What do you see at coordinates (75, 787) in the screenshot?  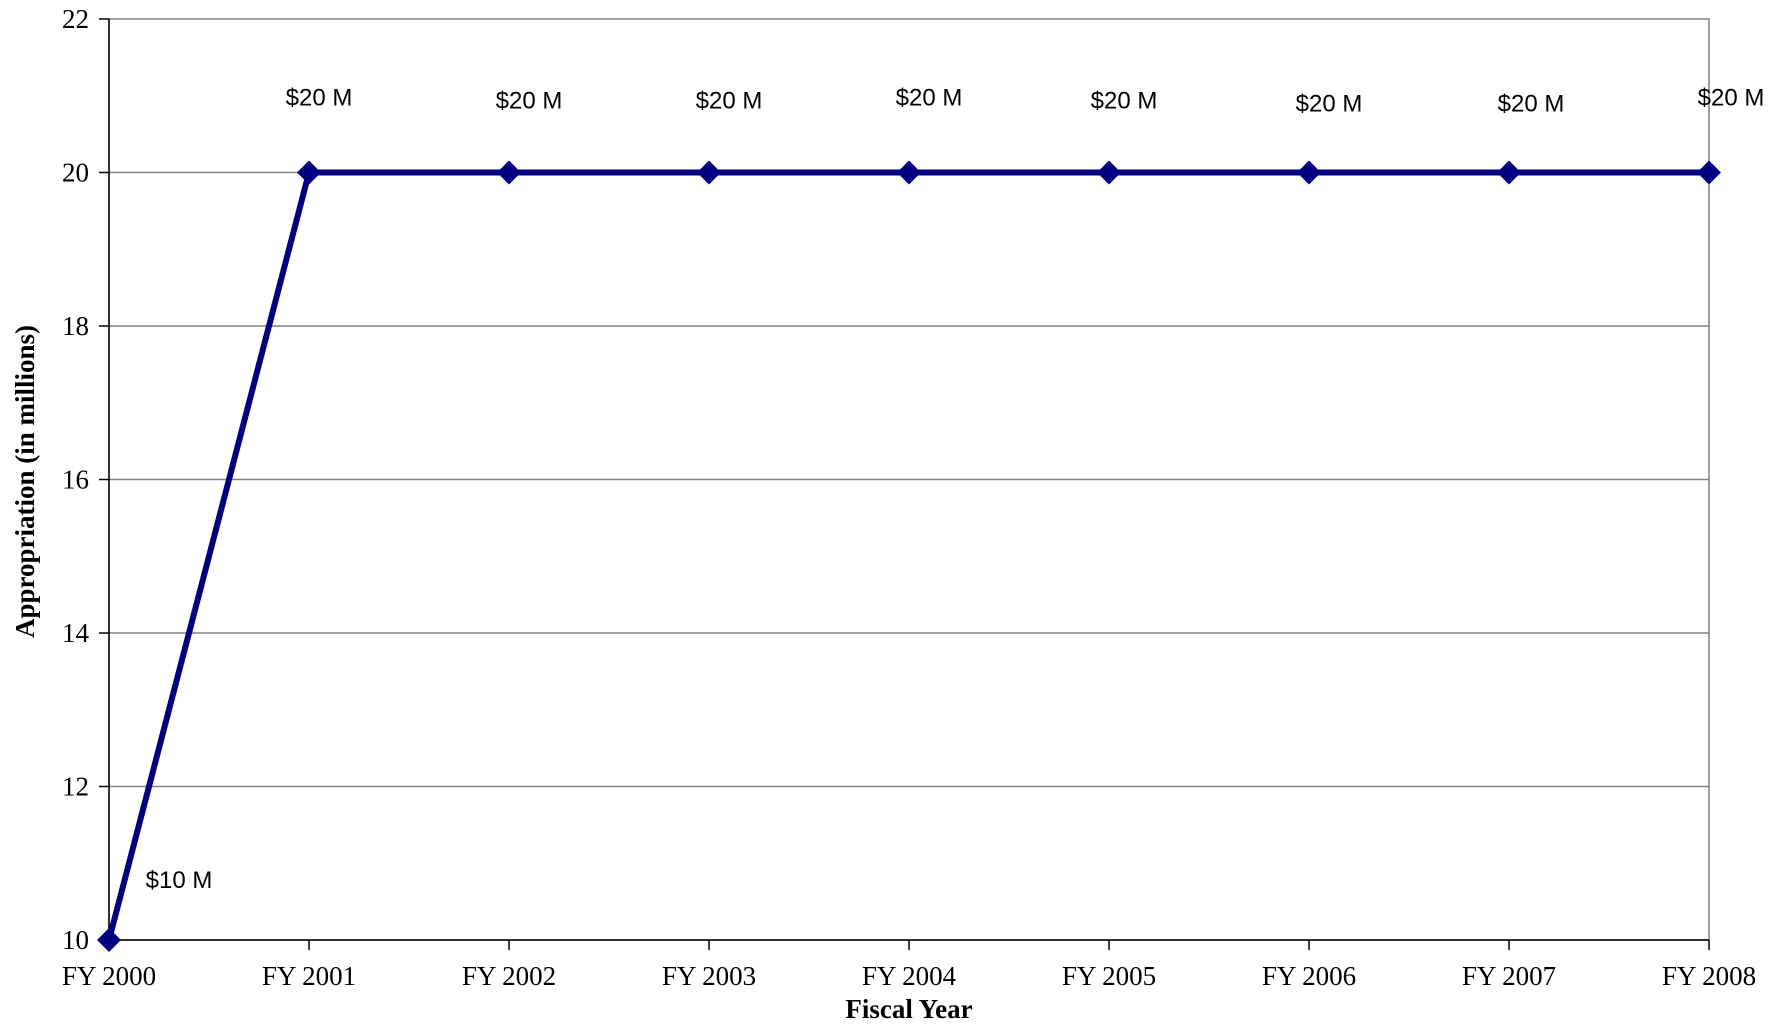 I see `y-tick-label: 12` at bounding box center [75, 787].